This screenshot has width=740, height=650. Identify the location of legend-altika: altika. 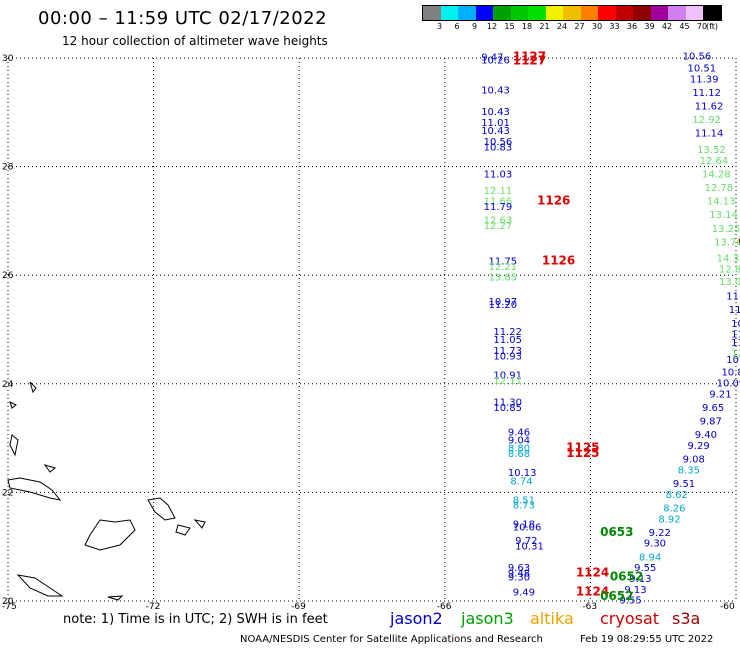
(552, 618).